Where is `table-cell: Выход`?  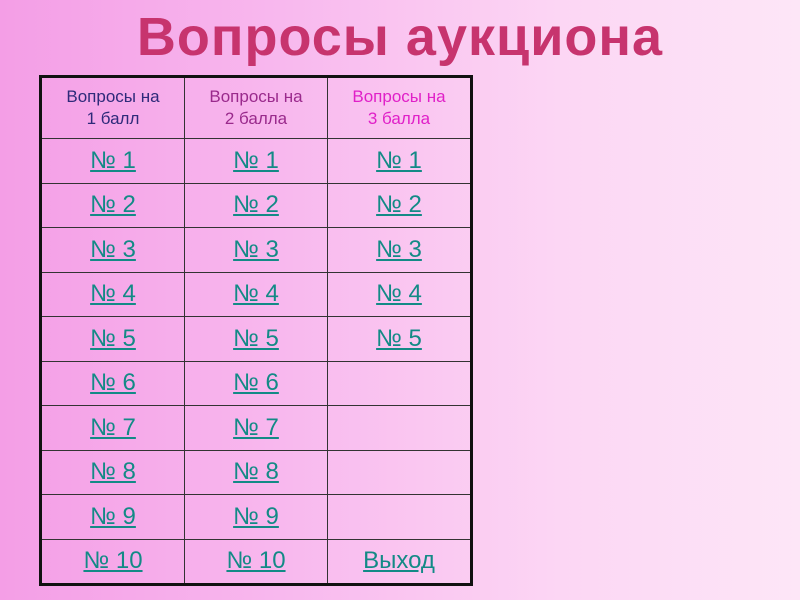
table-cell: Выход is located at coordinates (399, 561).